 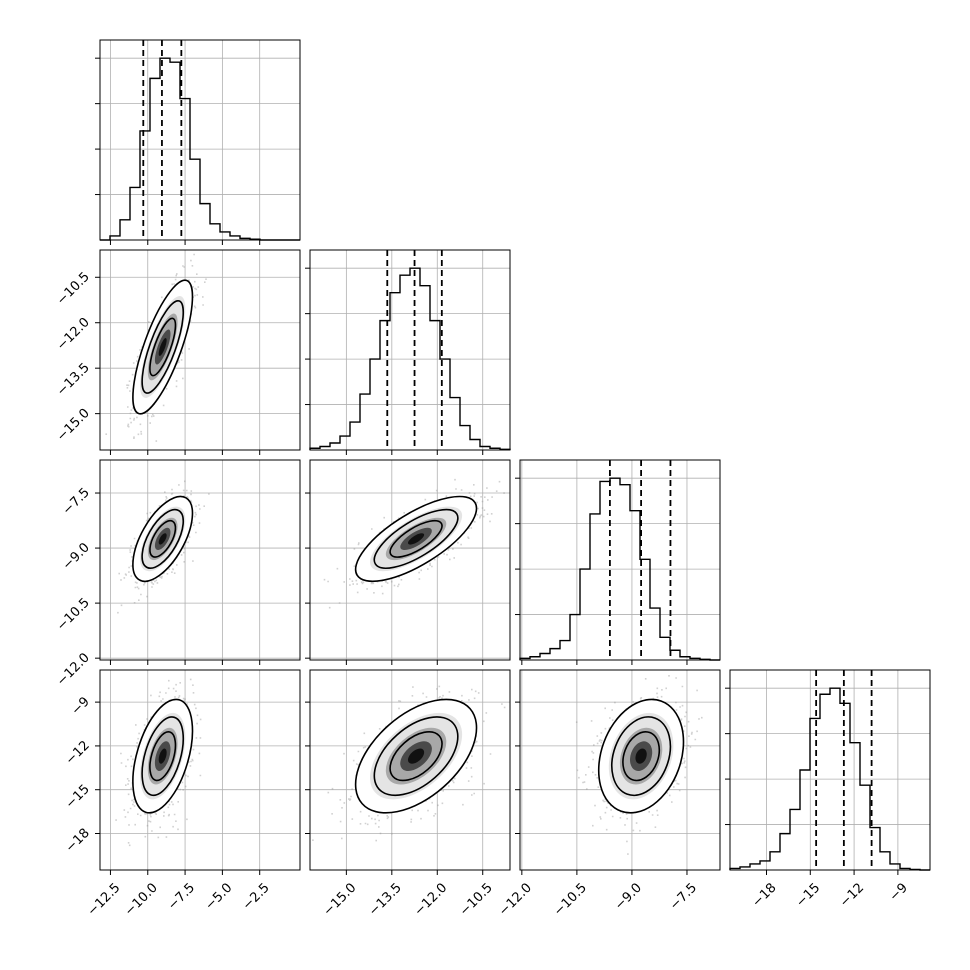 What do you see at coordinates (76, 556) in the screenshot?
I see `y-tick-label: −9.0` at bounding box center [76, 556].